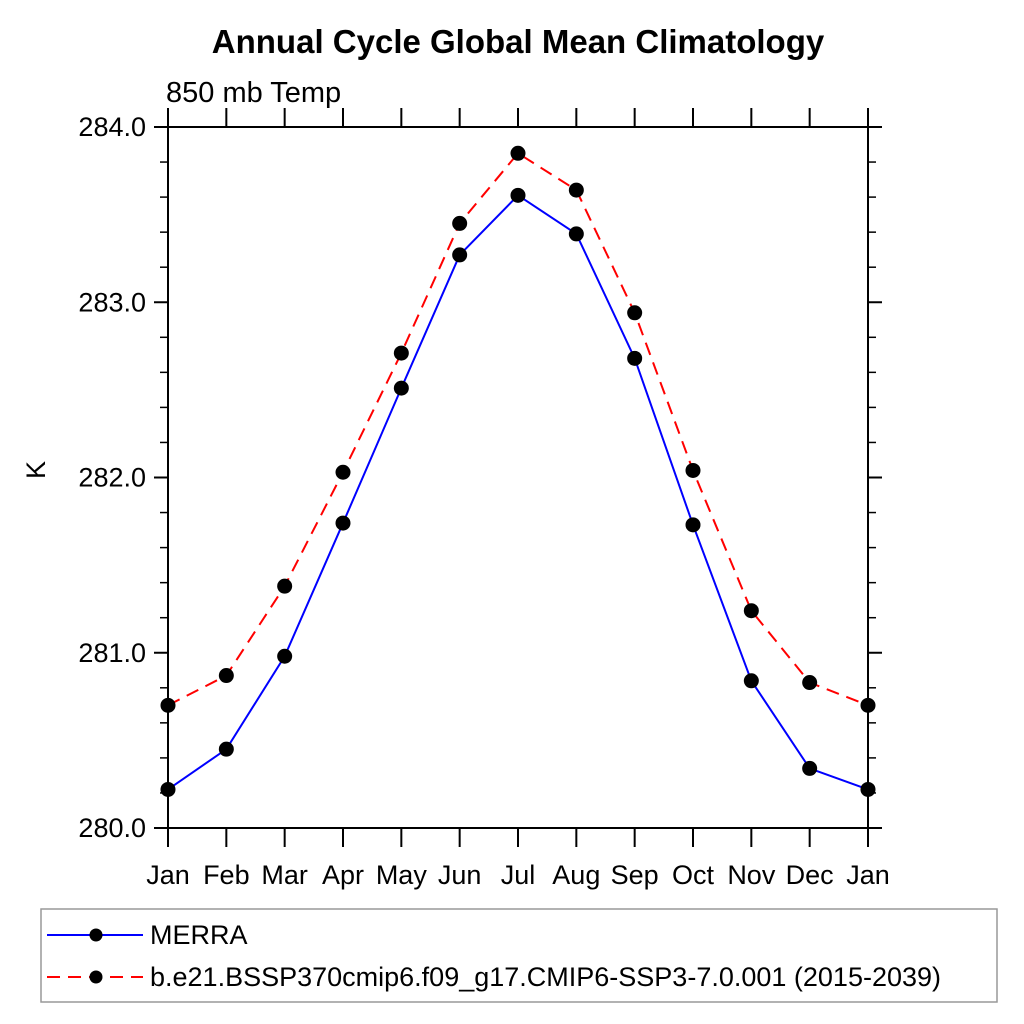 The height and width of the screenshot is (1024, 1024). I want to click on legend-merra-marker-icon, so click(96, 935).